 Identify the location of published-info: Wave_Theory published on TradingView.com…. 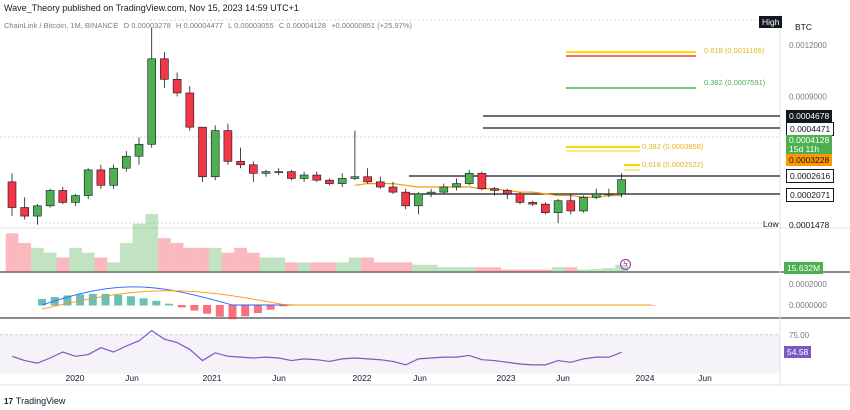
(151, 8).